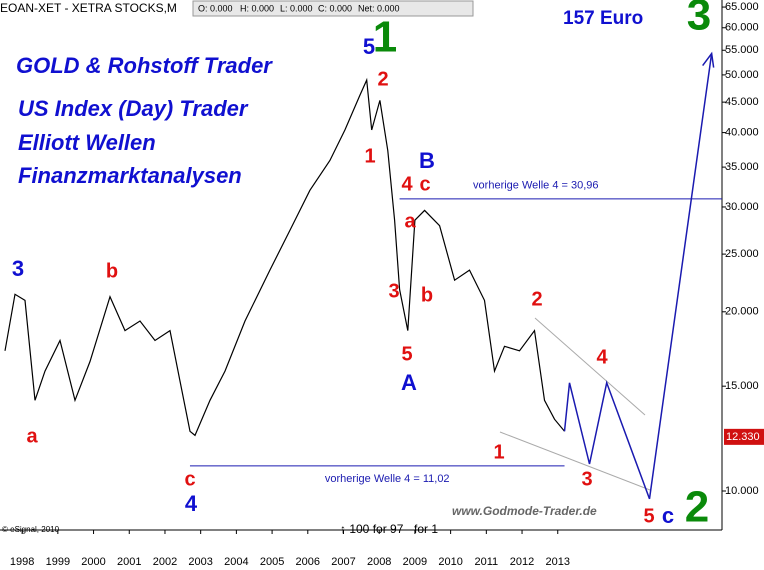 Image resolution: width=764 pixels, height=570 pixels. What do you see at coordinates (215, 8) in the screenshot?
I see `ohlc-field: O: 0.000` at bounding box center [215, 8].